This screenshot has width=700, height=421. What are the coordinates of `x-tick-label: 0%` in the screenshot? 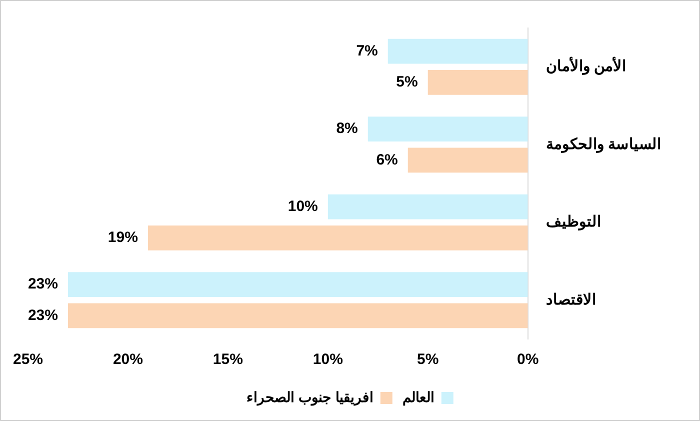 It's located at (527, 359).